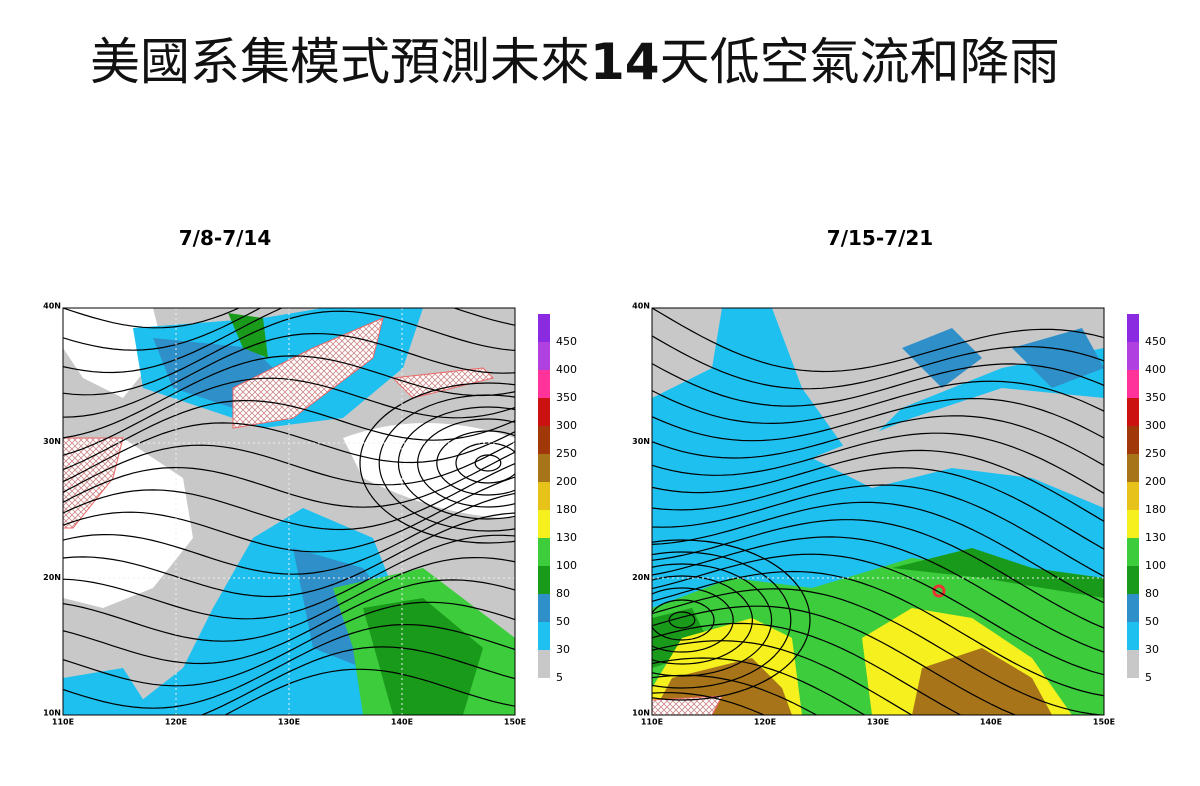 The image size is (1200, 786). Describe the element at coordinates (1155, 509) in the screenshot. I see `colorbar-label: 180` at that location.